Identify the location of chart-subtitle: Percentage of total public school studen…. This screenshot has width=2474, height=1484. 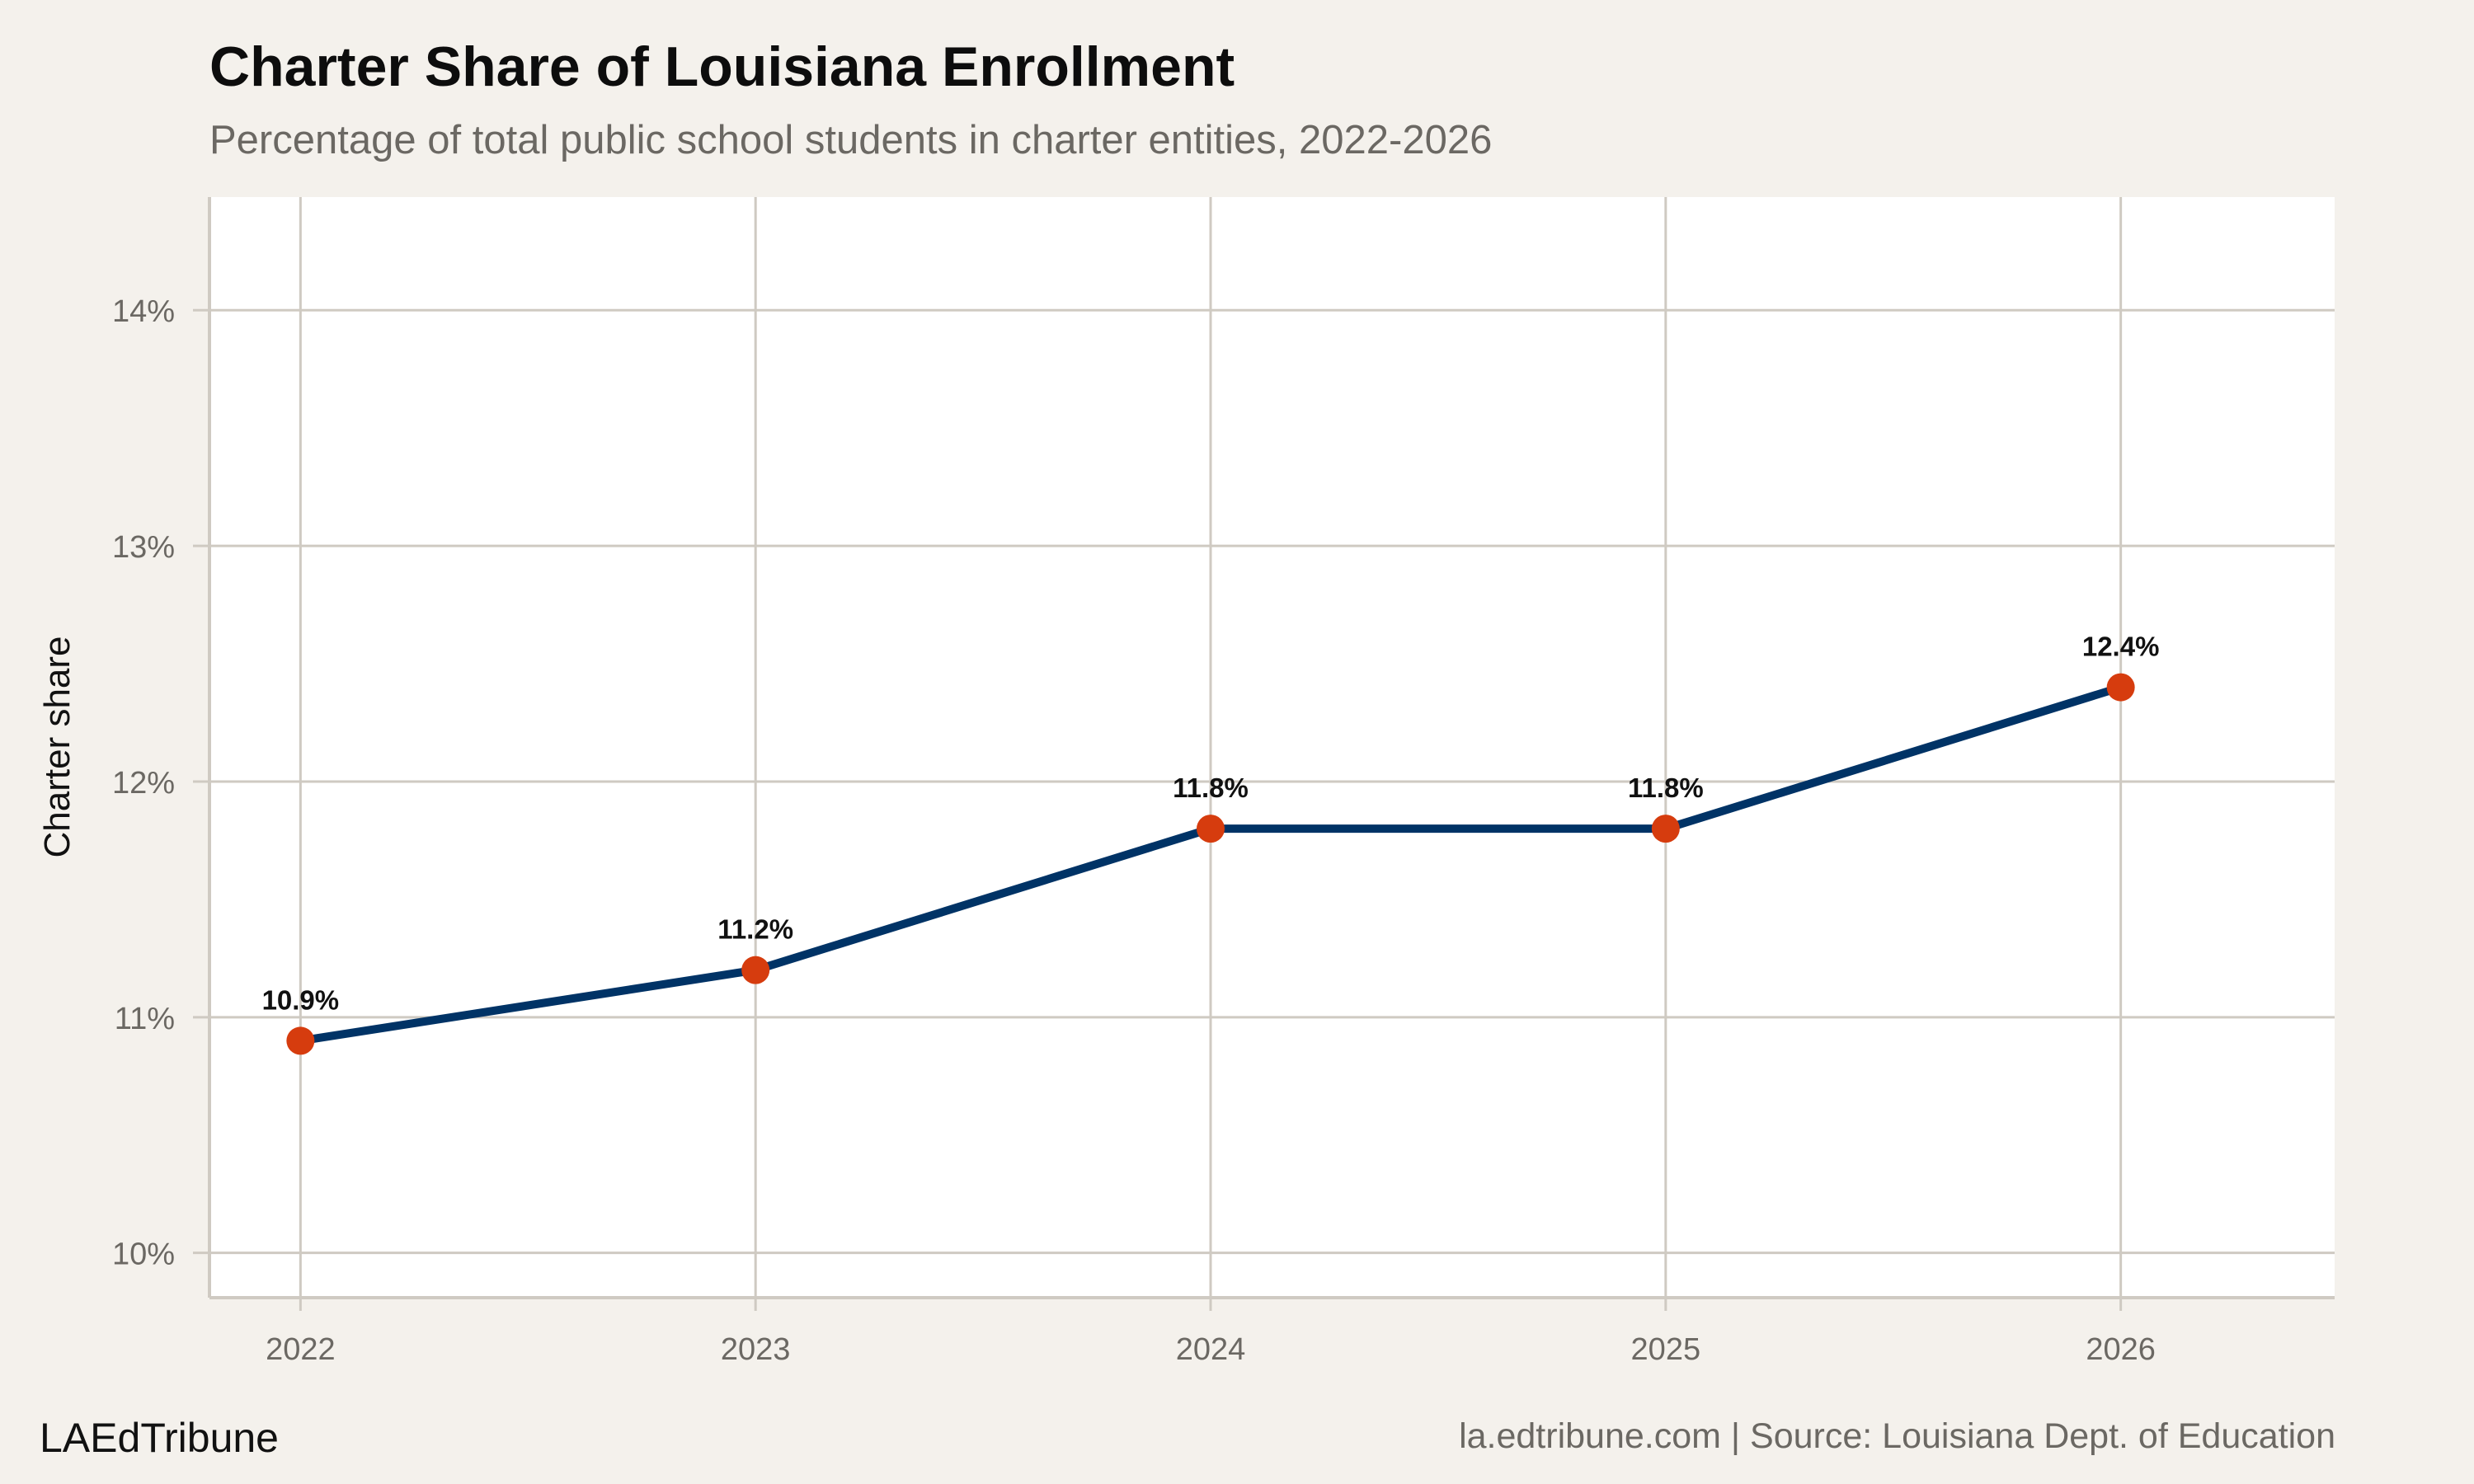
(851, 140).